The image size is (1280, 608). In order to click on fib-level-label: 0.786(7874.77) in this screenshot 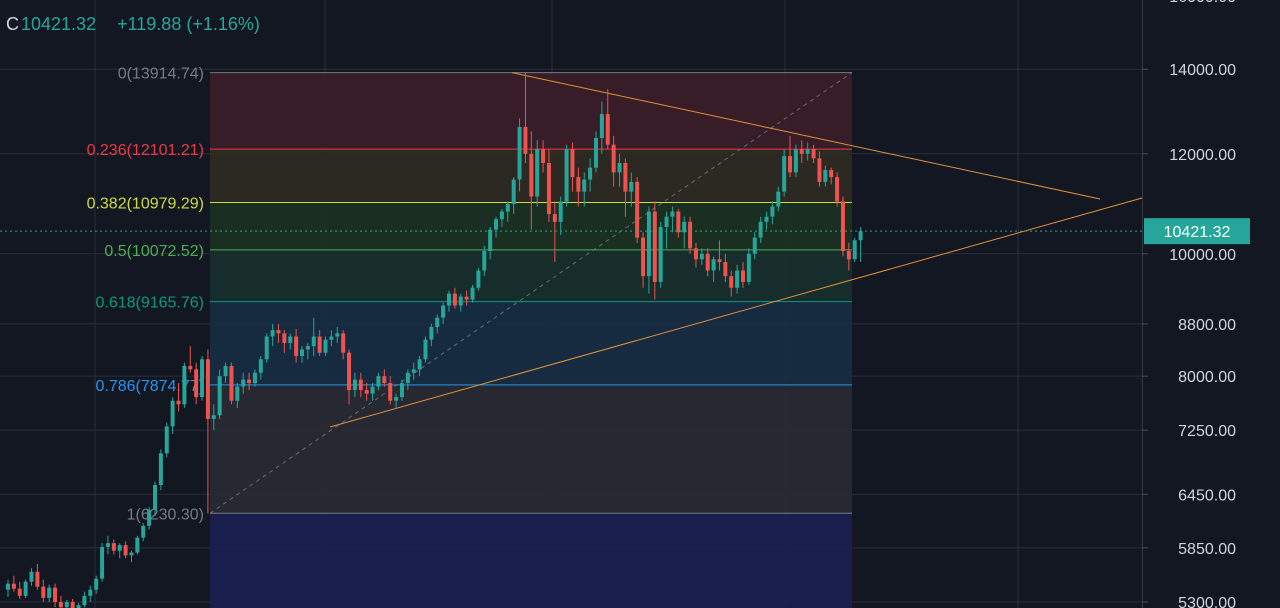, I will do `click(149, 386)`.